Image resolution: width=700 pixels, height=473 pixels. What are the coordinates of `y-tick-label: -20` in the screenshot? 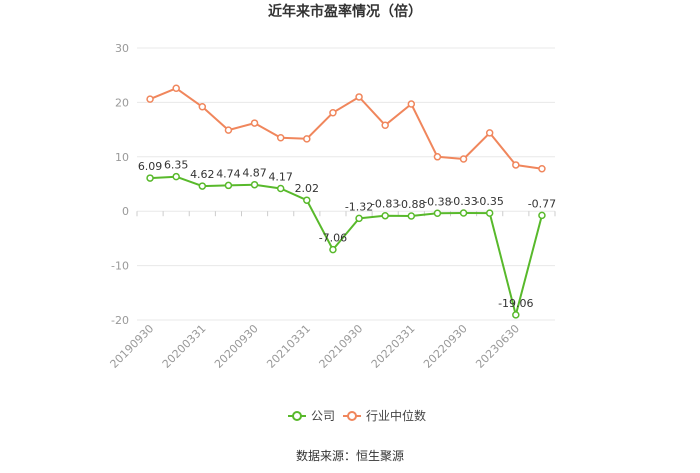 It's located at (120, 320).